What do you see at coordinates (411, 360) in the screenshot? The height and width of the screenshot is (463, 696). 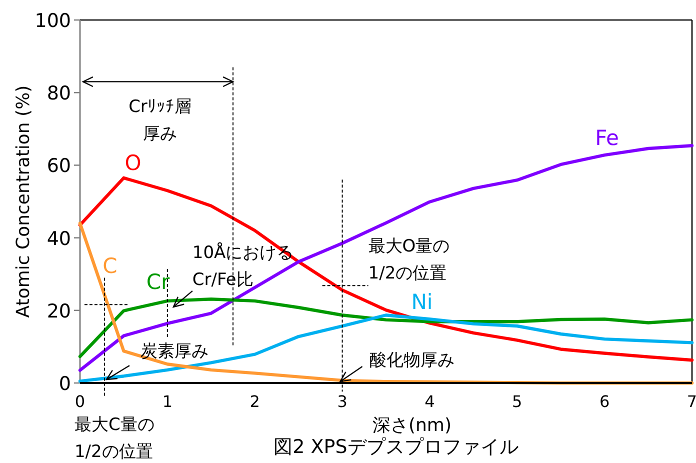 I see `annotation: 酸化物厚み` at bounding box center [411, 360].